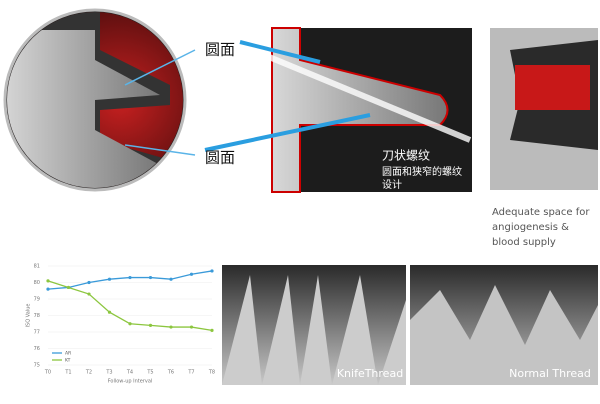 Image resolution: width=600 pixels, height=404 pixels. What do you see at coordinates (541, 212) in the screenshot?
I see `caption-line: Adequate space for` at bounding box center [541, 212].